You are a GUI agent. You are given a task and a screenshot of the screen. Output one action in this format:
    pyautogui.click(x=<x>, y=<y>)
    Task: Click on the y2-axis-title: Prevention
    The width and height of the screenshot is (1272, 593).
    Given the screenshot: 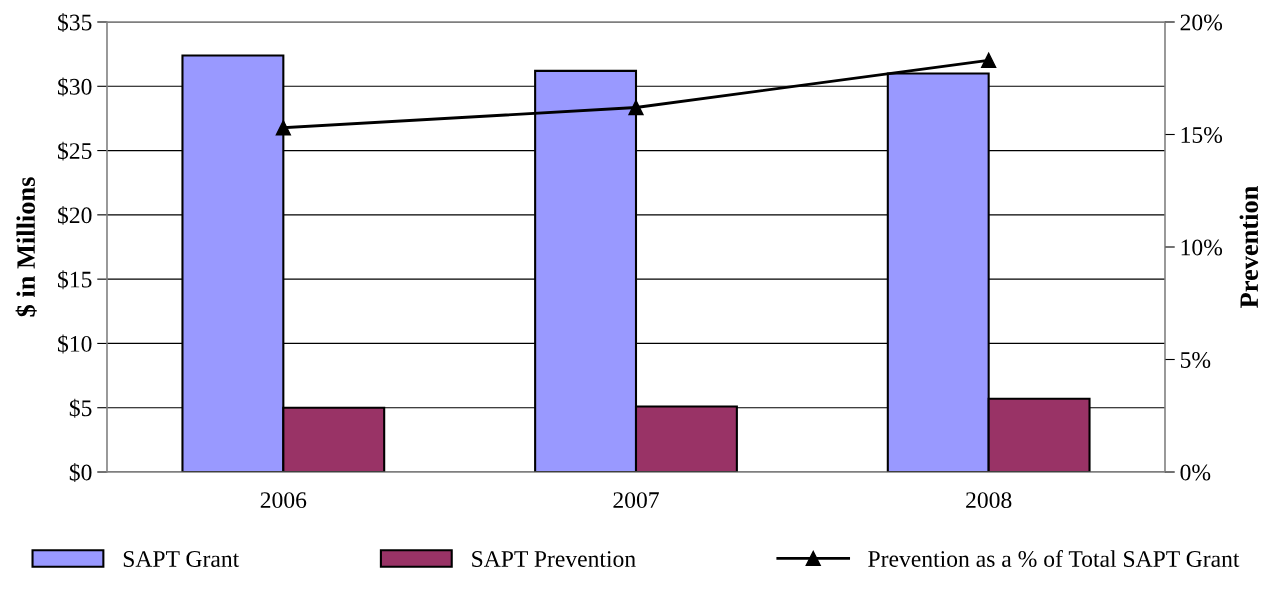 What is the action you would take?
    pyautogui.click(x=1249, y=247)
    